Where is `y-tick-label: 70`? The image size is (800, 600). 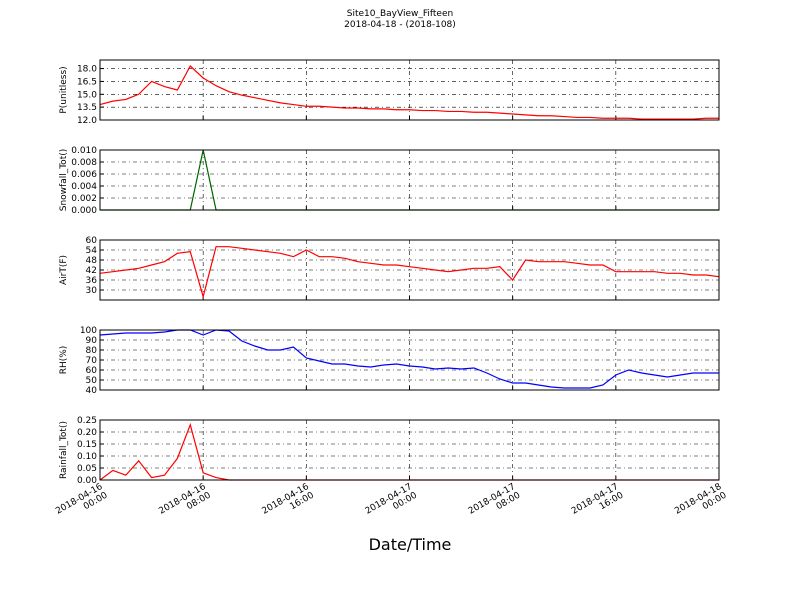
y-tick-label: 70 is located at coordinates (92, 361).